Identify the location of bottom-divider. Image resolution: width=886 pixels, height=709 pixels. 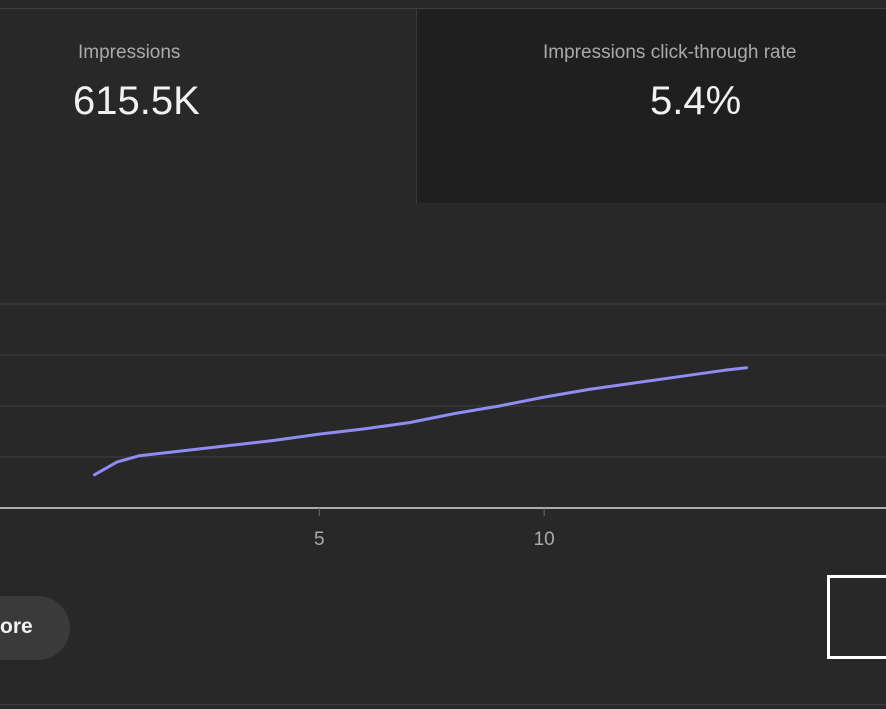
(443, 704).